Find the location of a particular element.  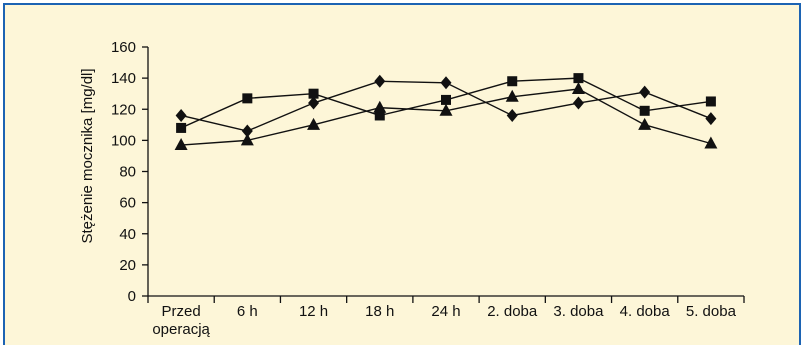

x-tick-label: 24 h is located at coordinates (445, 311).